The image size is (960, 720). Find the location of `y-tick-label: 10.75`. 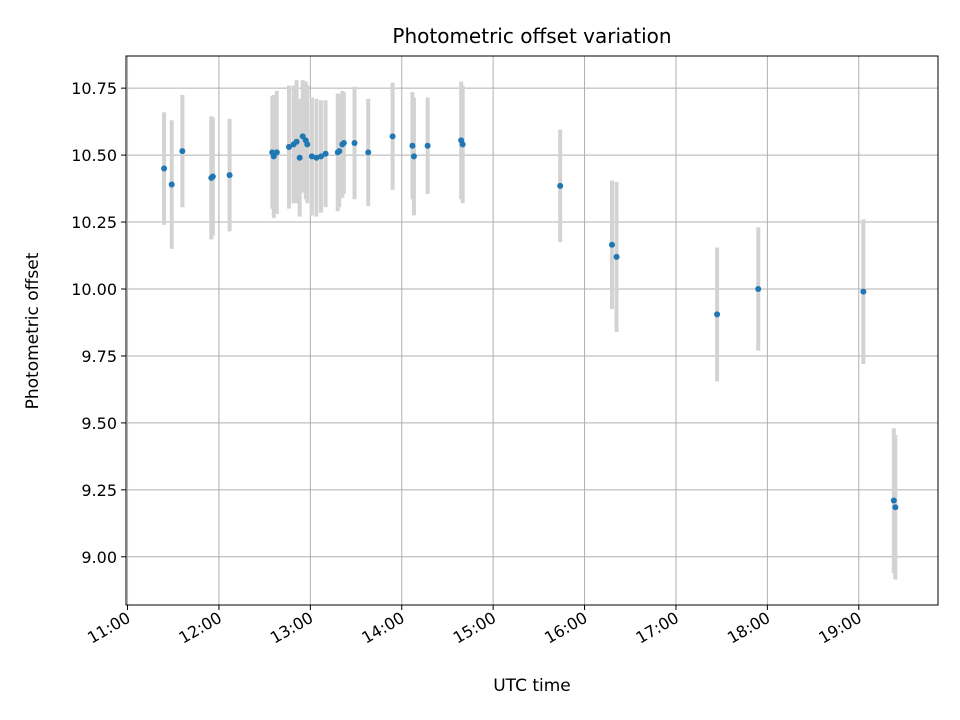

y-tick-label: 10.75 is located at coordinates (94, 88).